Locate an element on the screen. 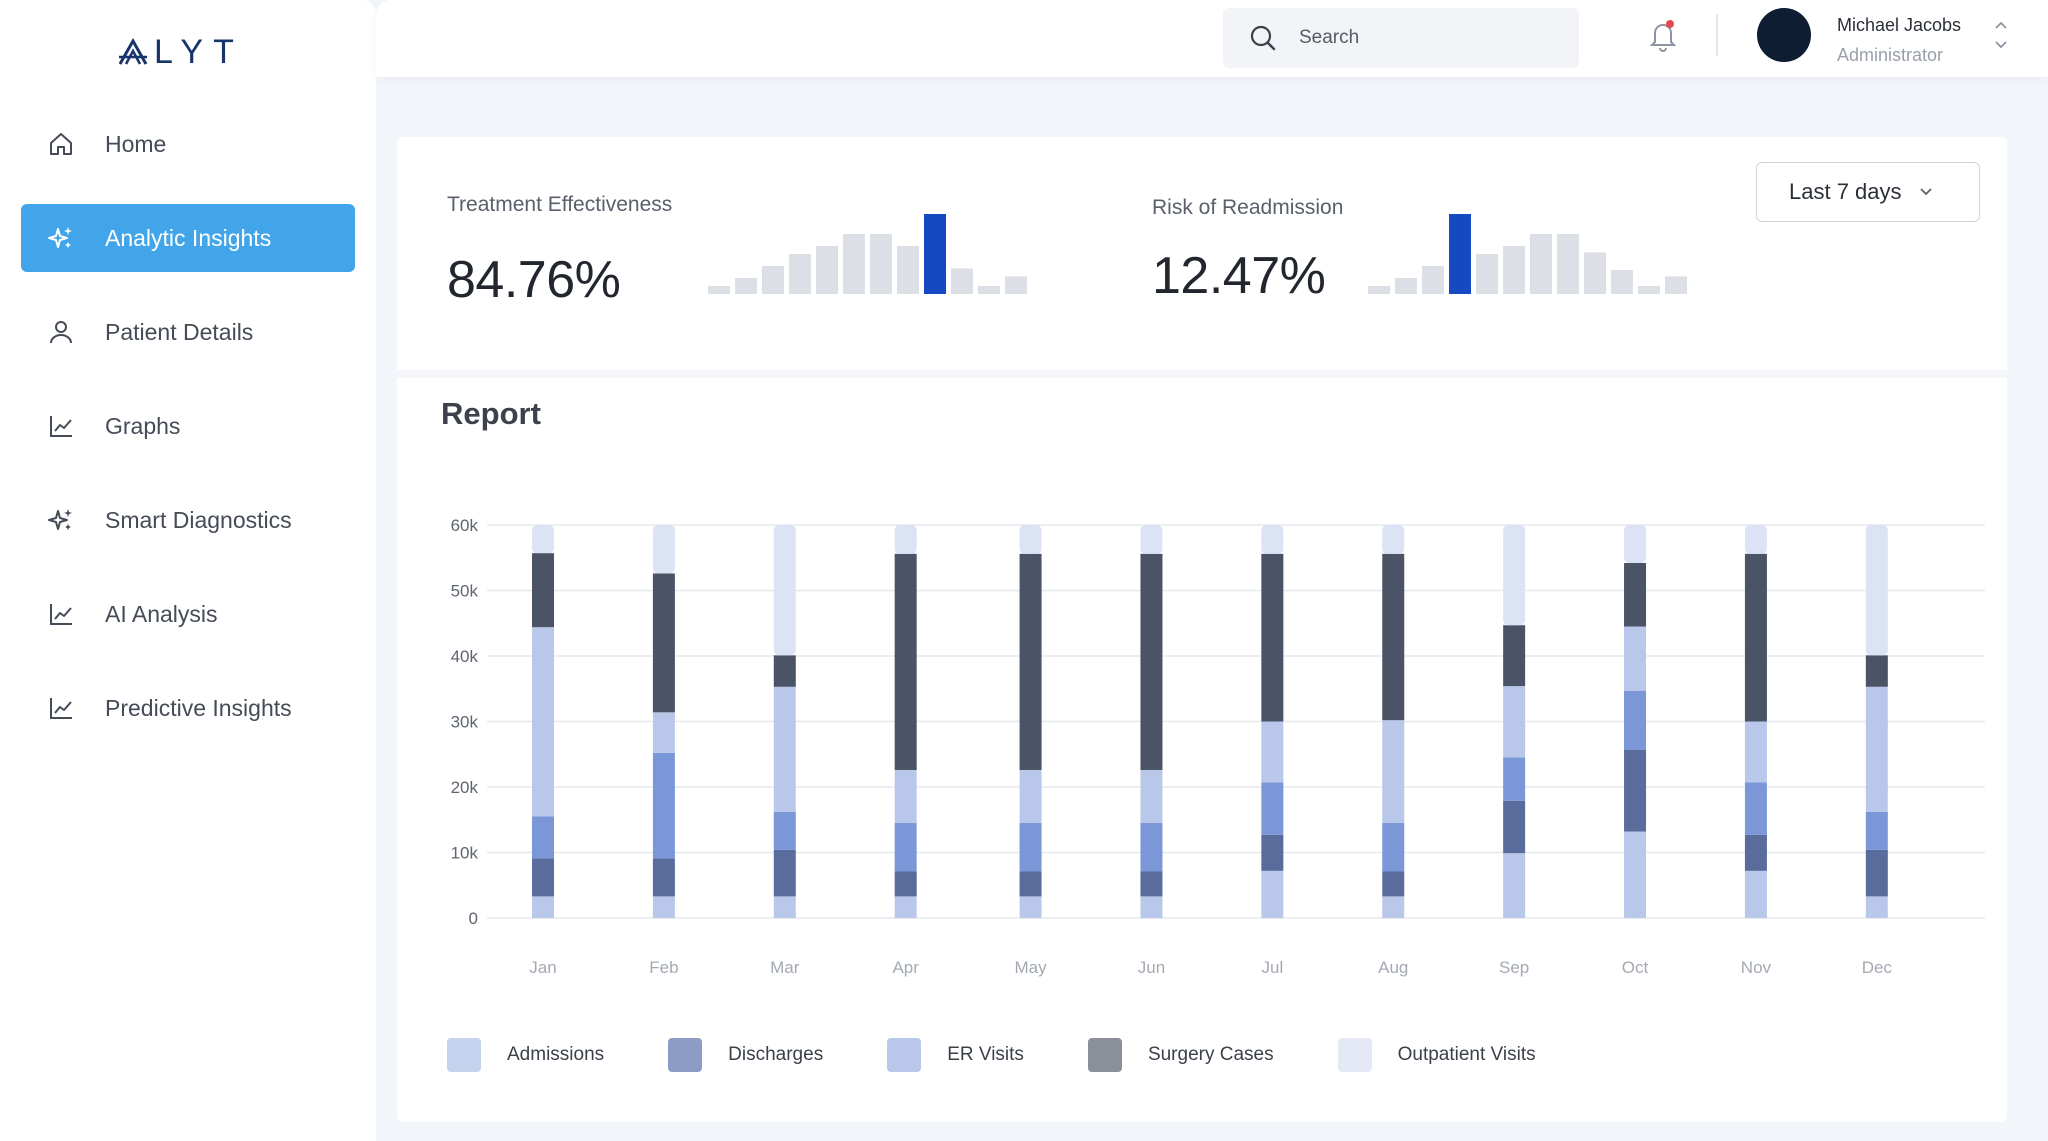 The image size is (2048, 1141). bar-may is located at coordinates (1030, 721).